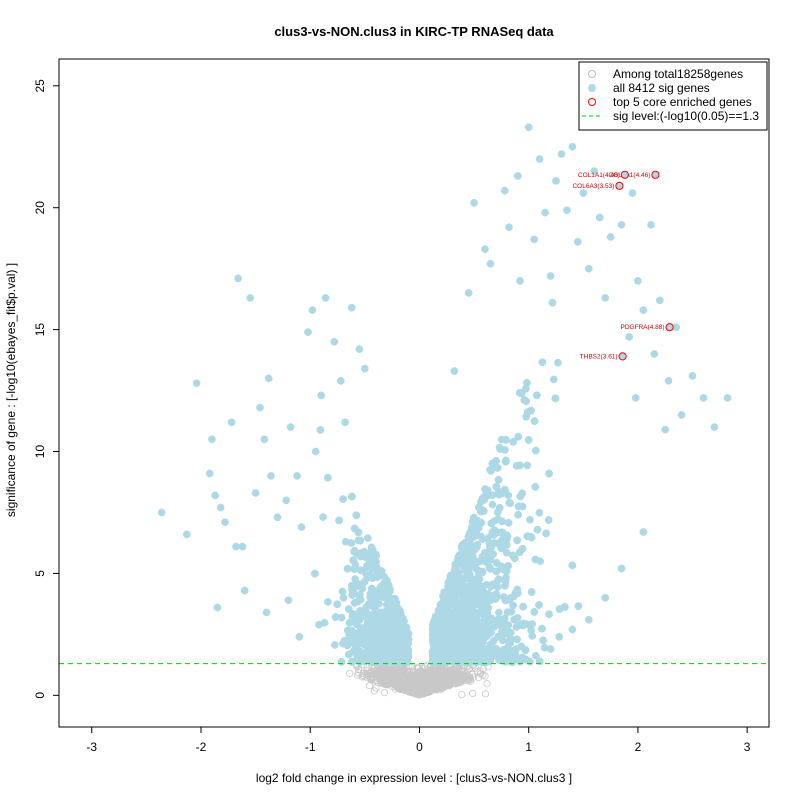  I want to click on x-tick-label: 1, so click(528, 747).